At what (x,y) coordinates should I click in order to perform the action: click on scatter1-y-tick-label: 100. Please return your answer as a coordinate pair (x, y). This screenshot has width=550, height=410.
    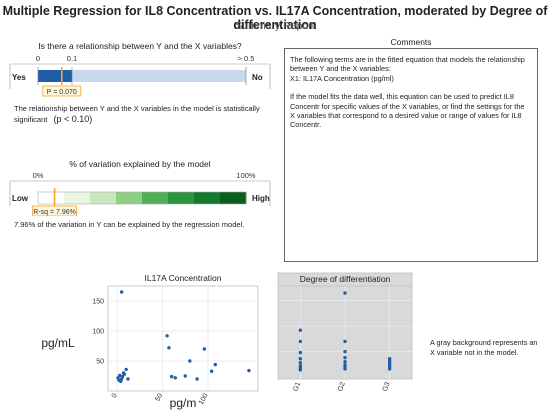
    Looking at the image, I should click on (98, 332).